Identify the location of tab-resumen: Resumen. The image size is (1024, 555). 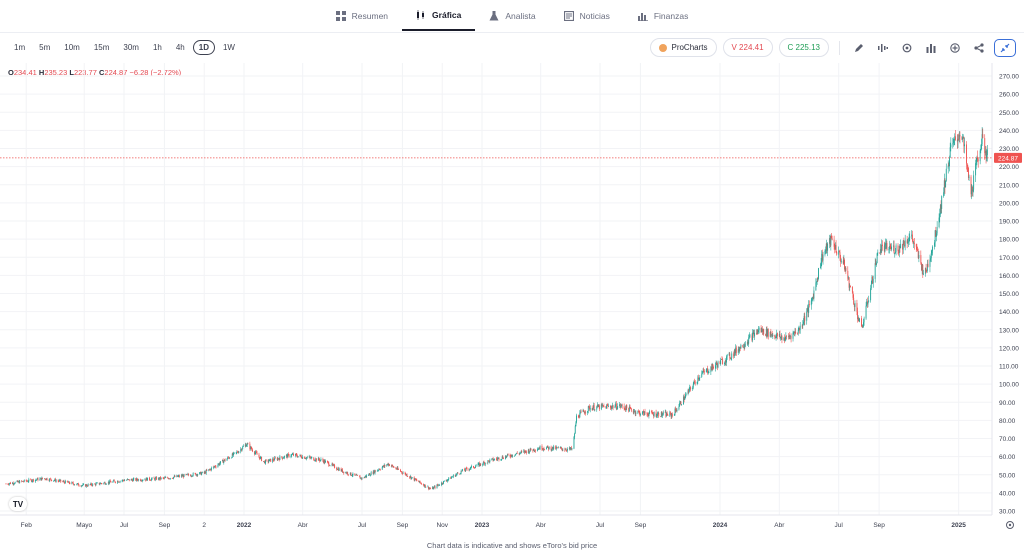
(362, 15).